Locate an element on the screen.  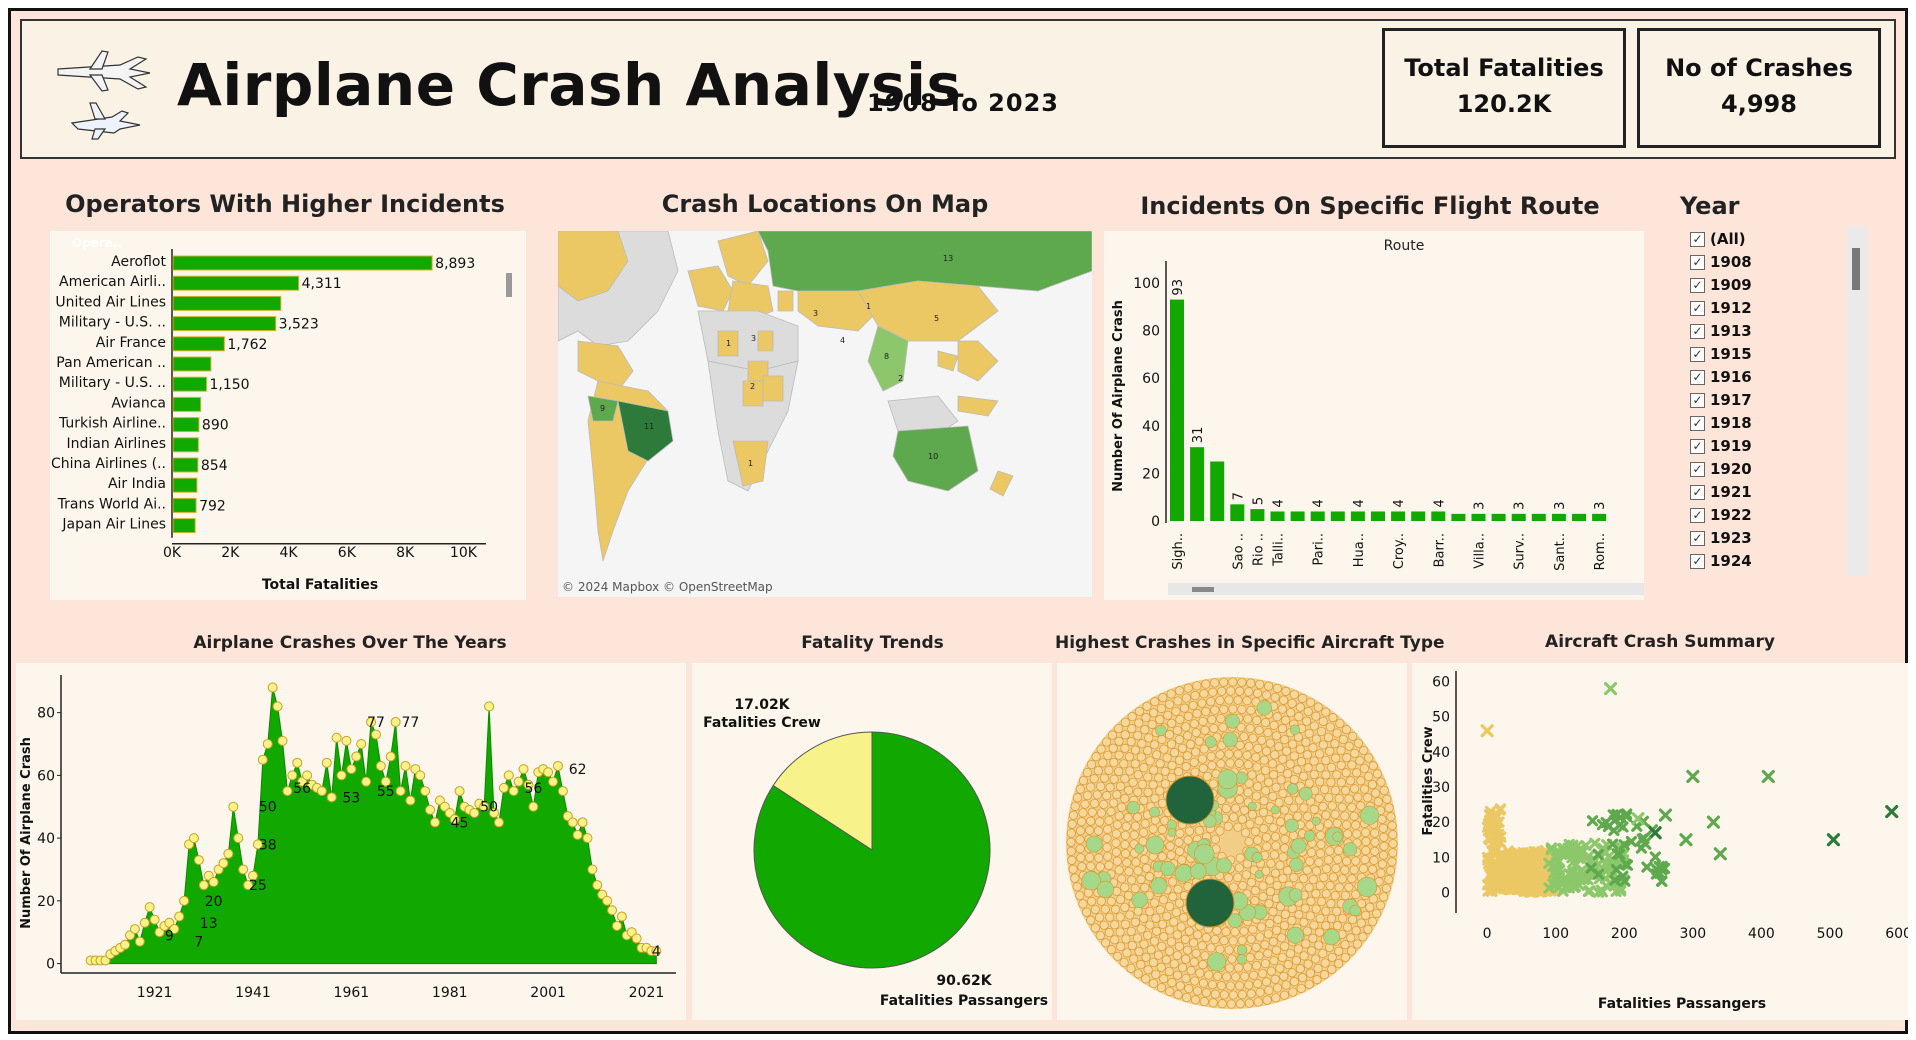
category-label: China Airlines (.. is located at coordinates (108, 464).